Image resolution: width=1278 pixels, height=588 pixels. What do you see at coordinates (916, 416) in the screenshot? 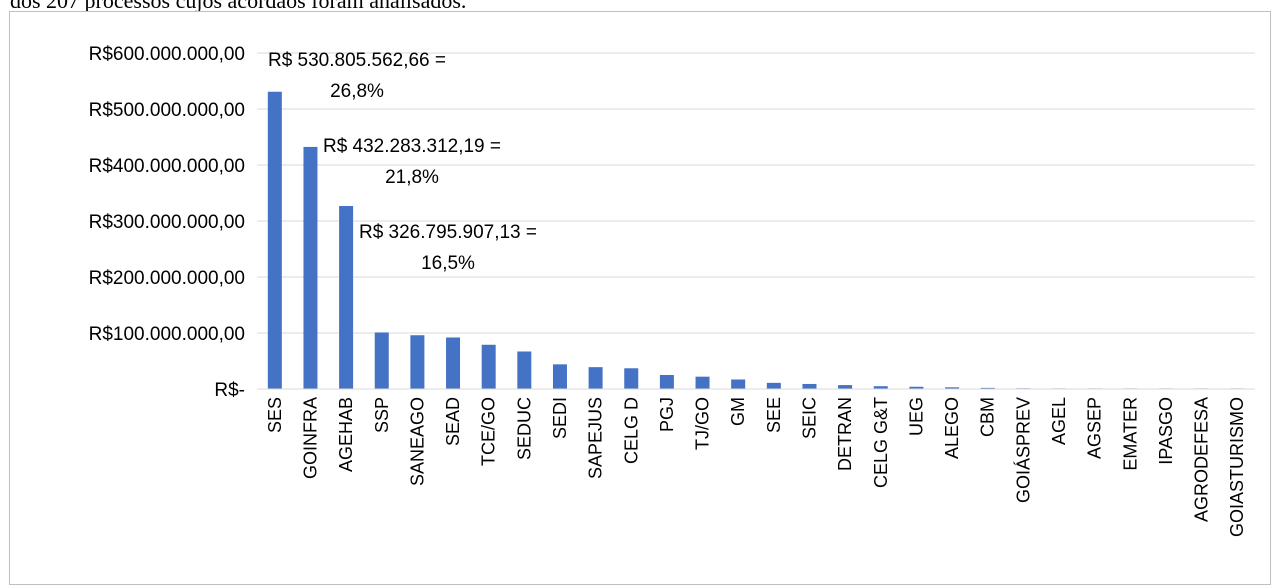
I see `x-category-label: UEG` at bounding box center [916, 416].